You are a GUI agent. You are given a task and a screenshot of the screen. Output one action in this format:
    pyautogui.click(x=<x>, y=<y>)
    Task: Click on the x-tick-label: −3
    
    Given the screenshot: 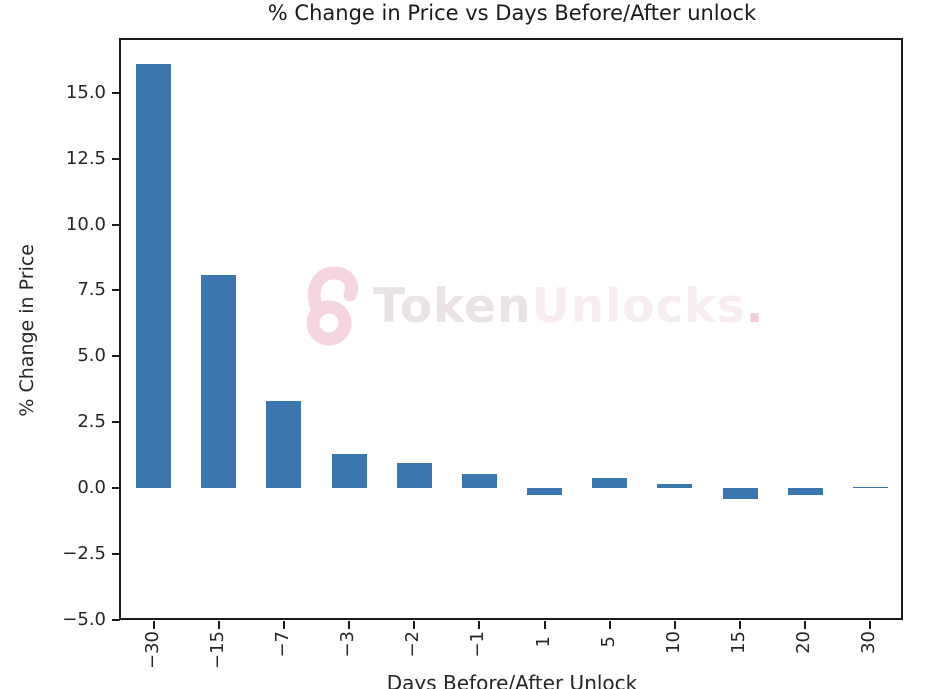 What is the action you would take?
    pyautogui.click(x=348, y=644)
    